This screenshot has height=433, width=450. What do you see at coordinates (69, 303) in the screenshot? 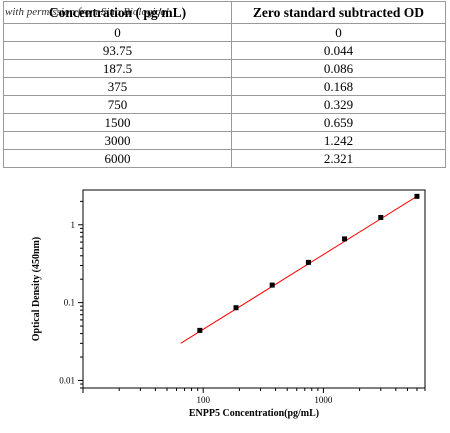
I see `y-tick-label: 0.1` at bounding box center [69, 303].